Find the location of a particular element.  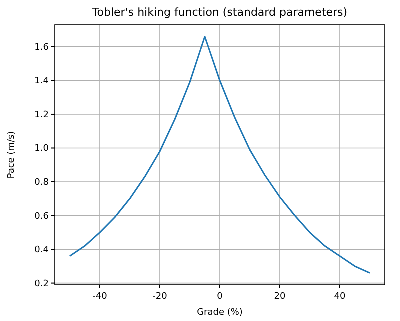

y-tick-label: 1.2 is located at coordinates (41, 115).